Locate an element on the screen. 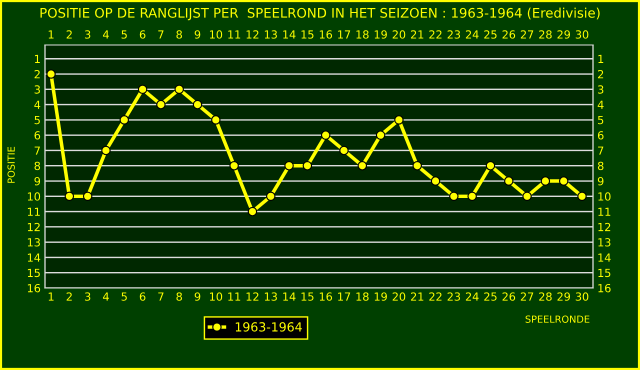 The width and height of the screenshot is (640, 370). x2-tick-label: 21 is located at coordinates (417, 34).